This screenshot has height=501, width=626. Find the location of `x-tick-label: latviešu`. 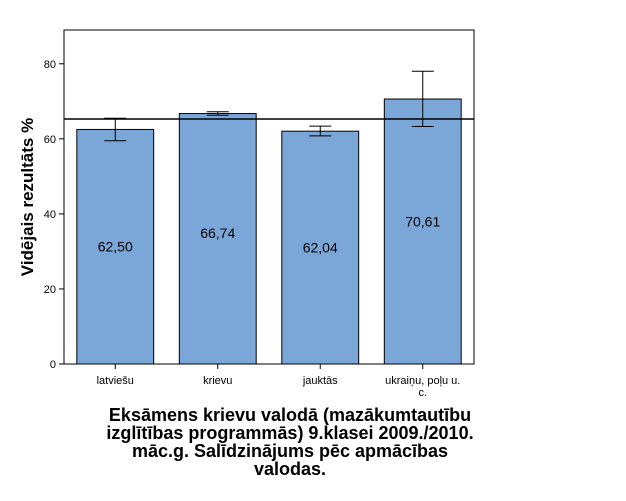

x-tick-label: latviešu is located at coordinates (115, 381).